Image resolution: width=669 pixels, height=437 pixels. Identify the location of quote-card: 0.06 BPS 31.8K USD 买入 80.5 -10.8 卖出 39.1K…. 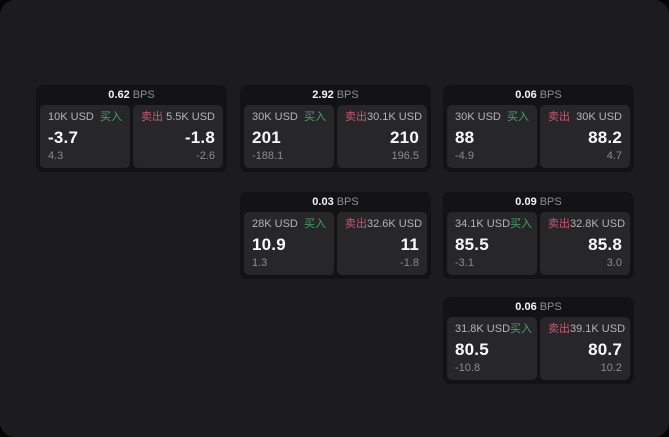
(538, 340).